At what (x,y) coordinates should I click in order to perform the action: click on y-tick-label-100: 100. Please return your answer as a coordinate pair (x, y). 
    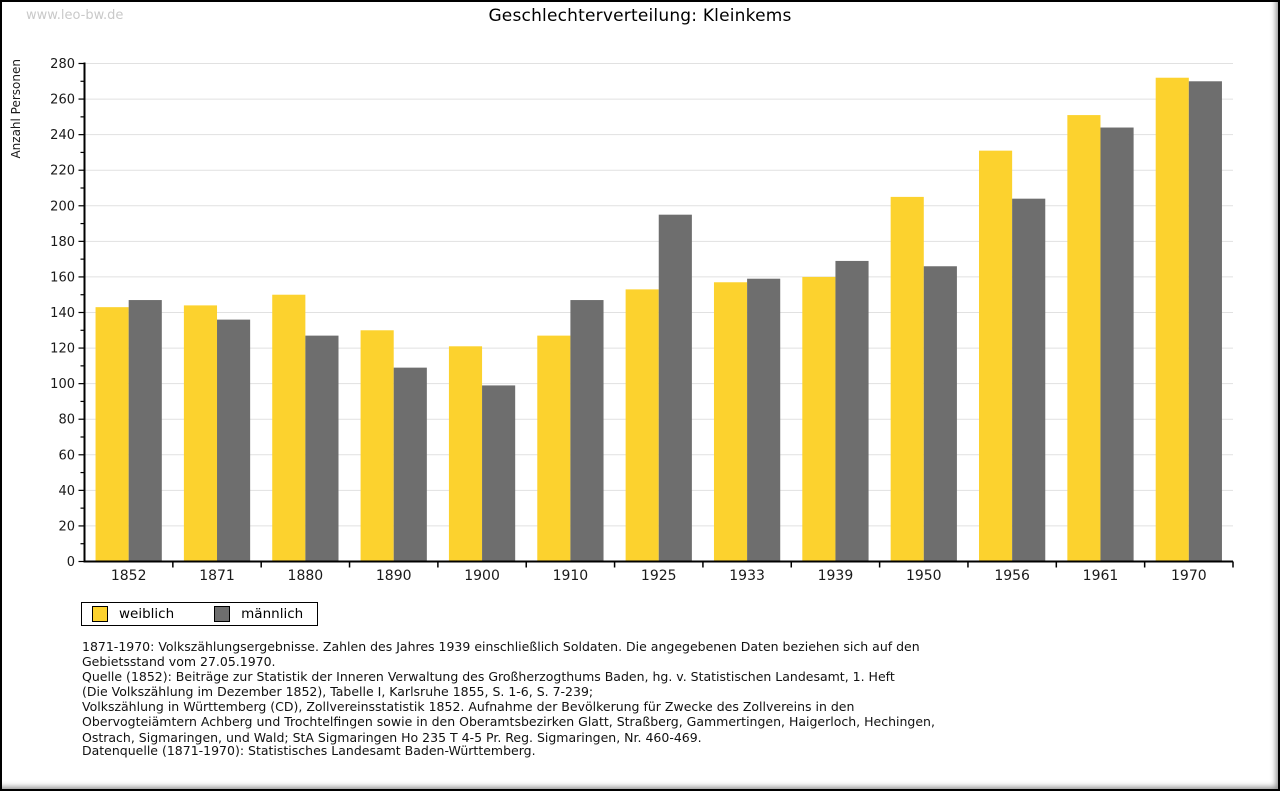
    Looking at the image, I should click on (62, 384).